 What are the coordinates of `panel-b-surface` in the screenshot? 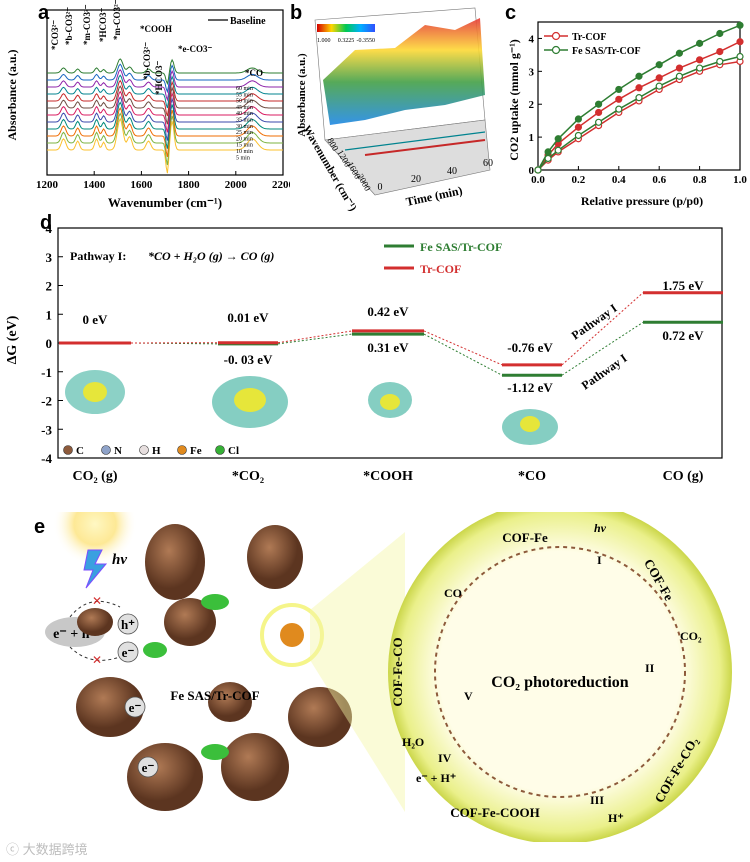 It's located at (404, 71).